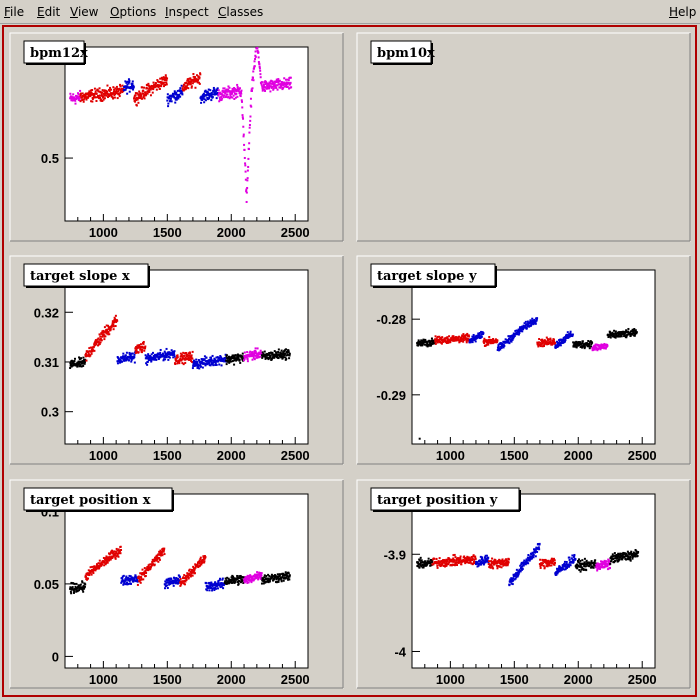 The width and height of the screenshot is (700, 700). Describe the element at coordinates (523, 137) in the screenshot. I see `pad-1: bpm10x` at that location.